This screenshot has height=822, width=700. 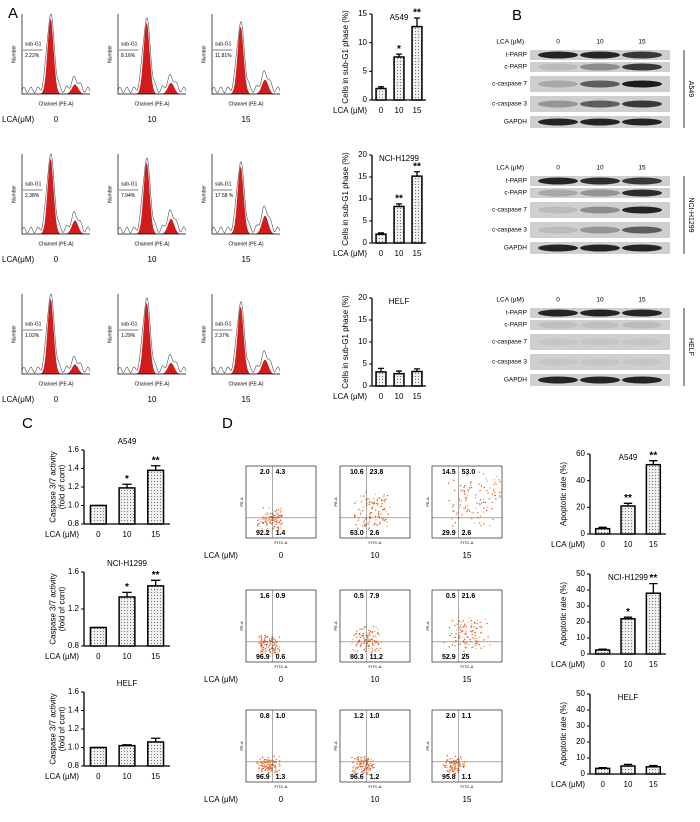 What do you see at coordinates (642, 42) in the screenshot?
I see `dose: 15` at bounding box center [642, 42].